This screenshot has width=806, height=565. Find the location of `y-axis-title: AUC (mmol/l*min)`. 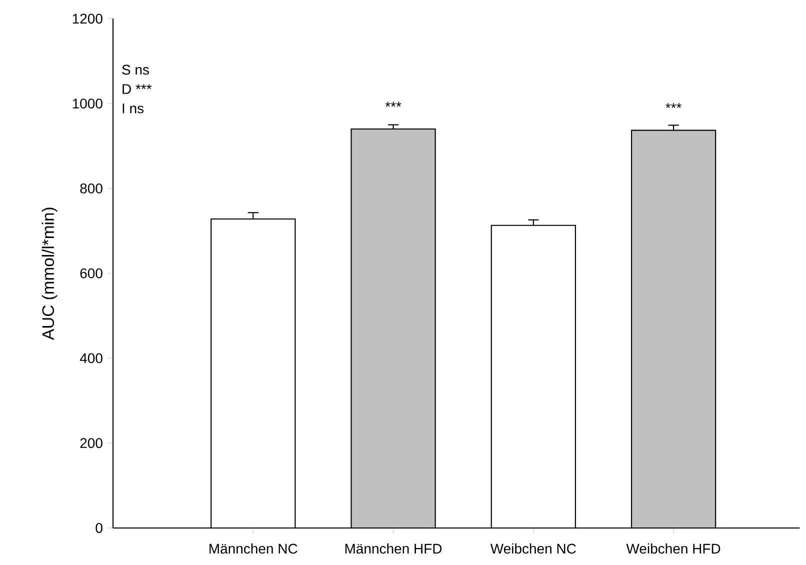

y-axis-title: AUC (mmol/l*min) is located at coordinates (50, 274).